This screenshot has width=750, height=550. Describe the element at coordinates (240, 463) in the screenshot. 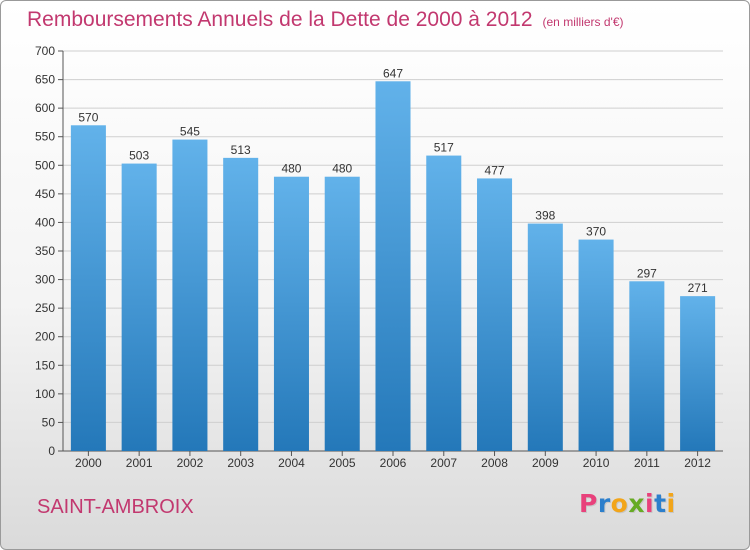

I see `x-tick-label: 2003` at that location.